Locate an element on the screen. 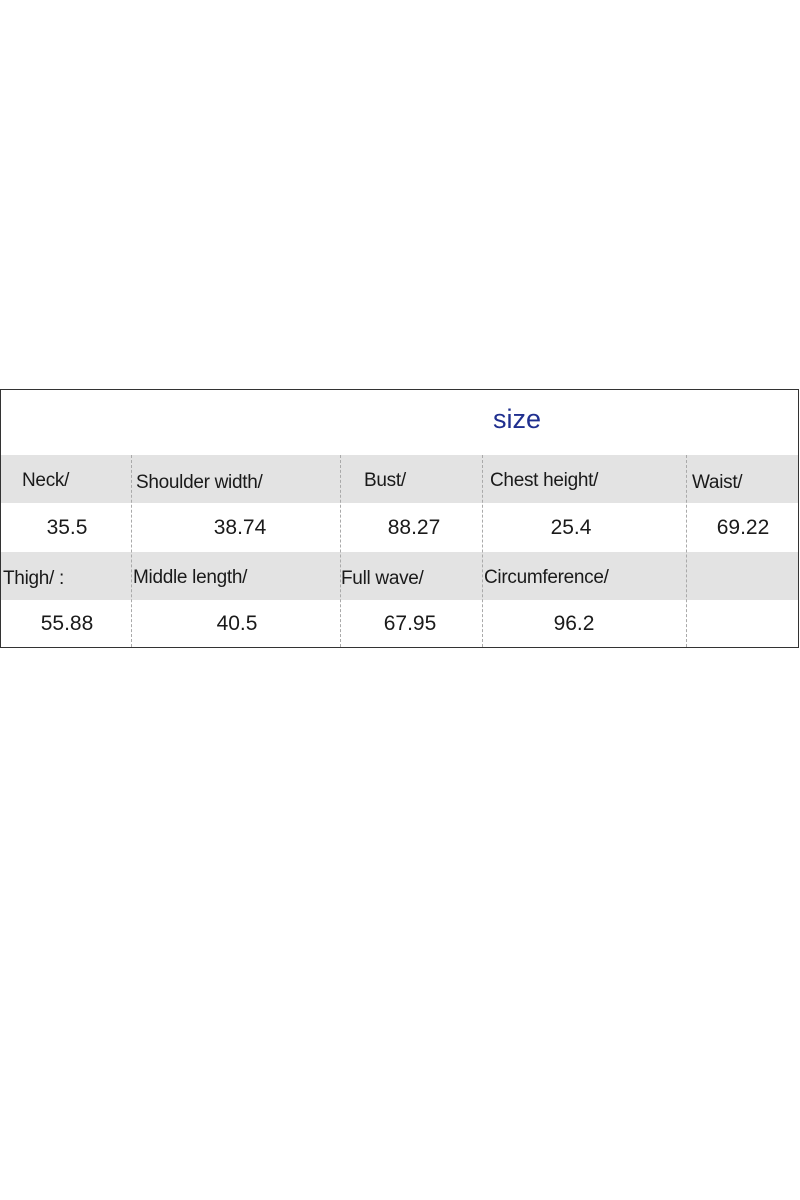 The image size is (800, 1200). value-thigh: 55.88 is located at coordinates (67, 623).